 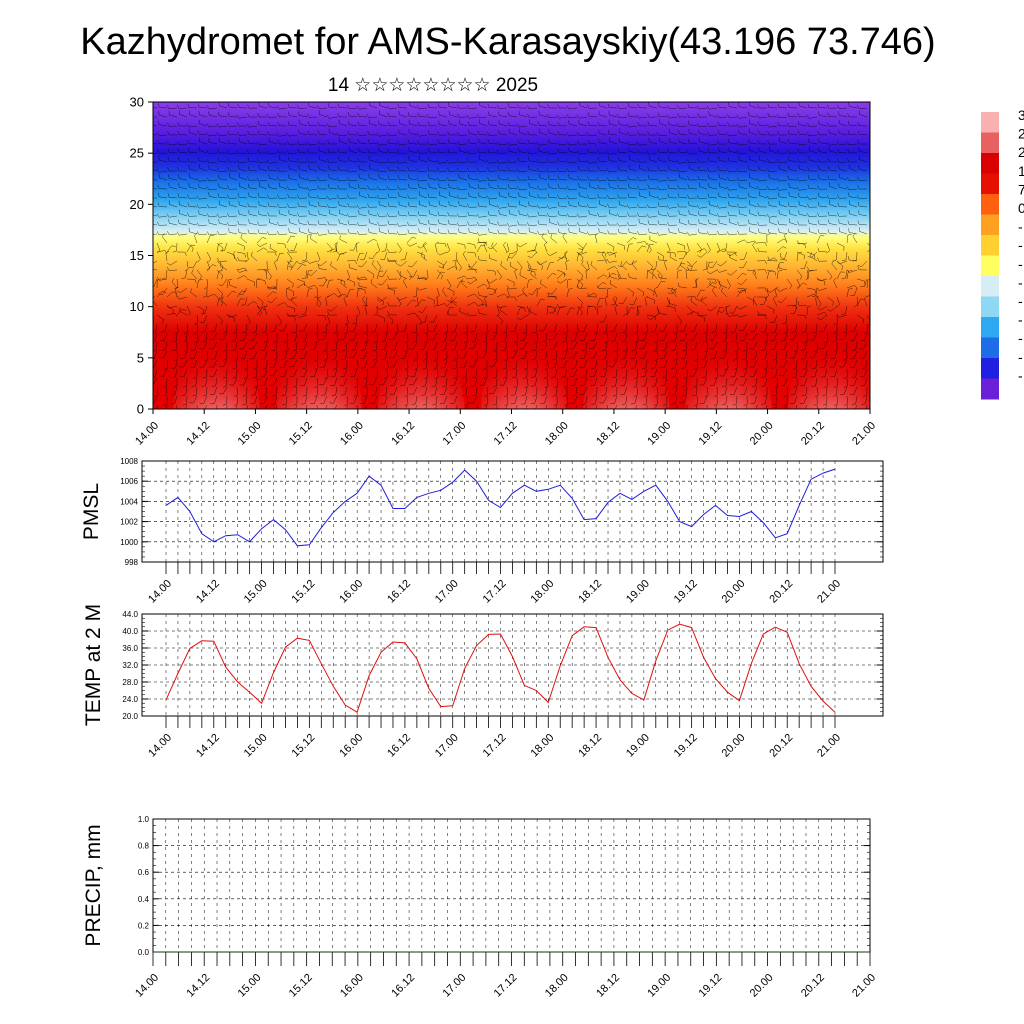 I want to click on x-tick-label: 19.12, so click(x=711, y=434).